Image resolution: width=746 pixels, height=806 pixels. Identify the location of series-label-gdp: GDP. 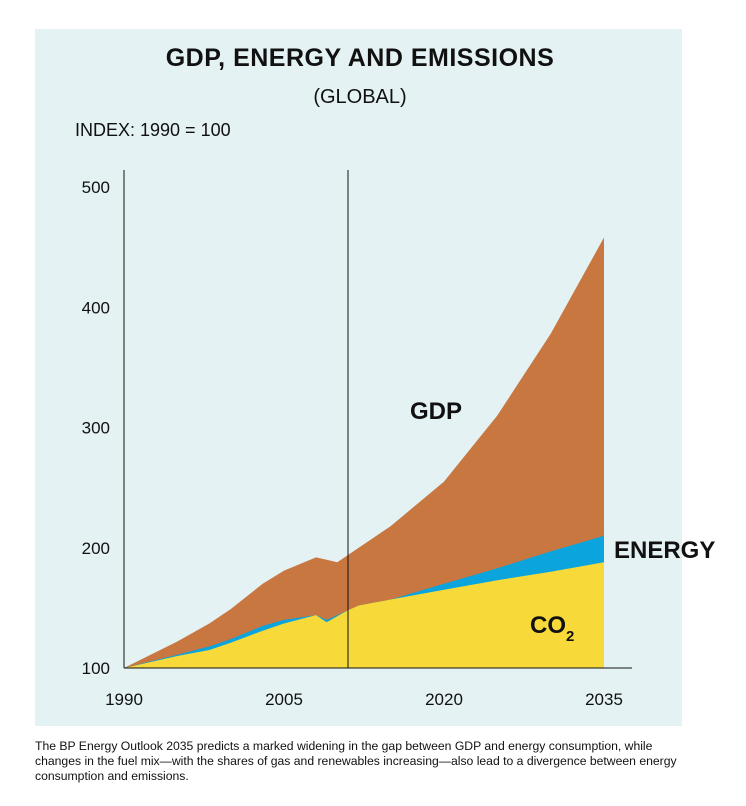
(436, 411).